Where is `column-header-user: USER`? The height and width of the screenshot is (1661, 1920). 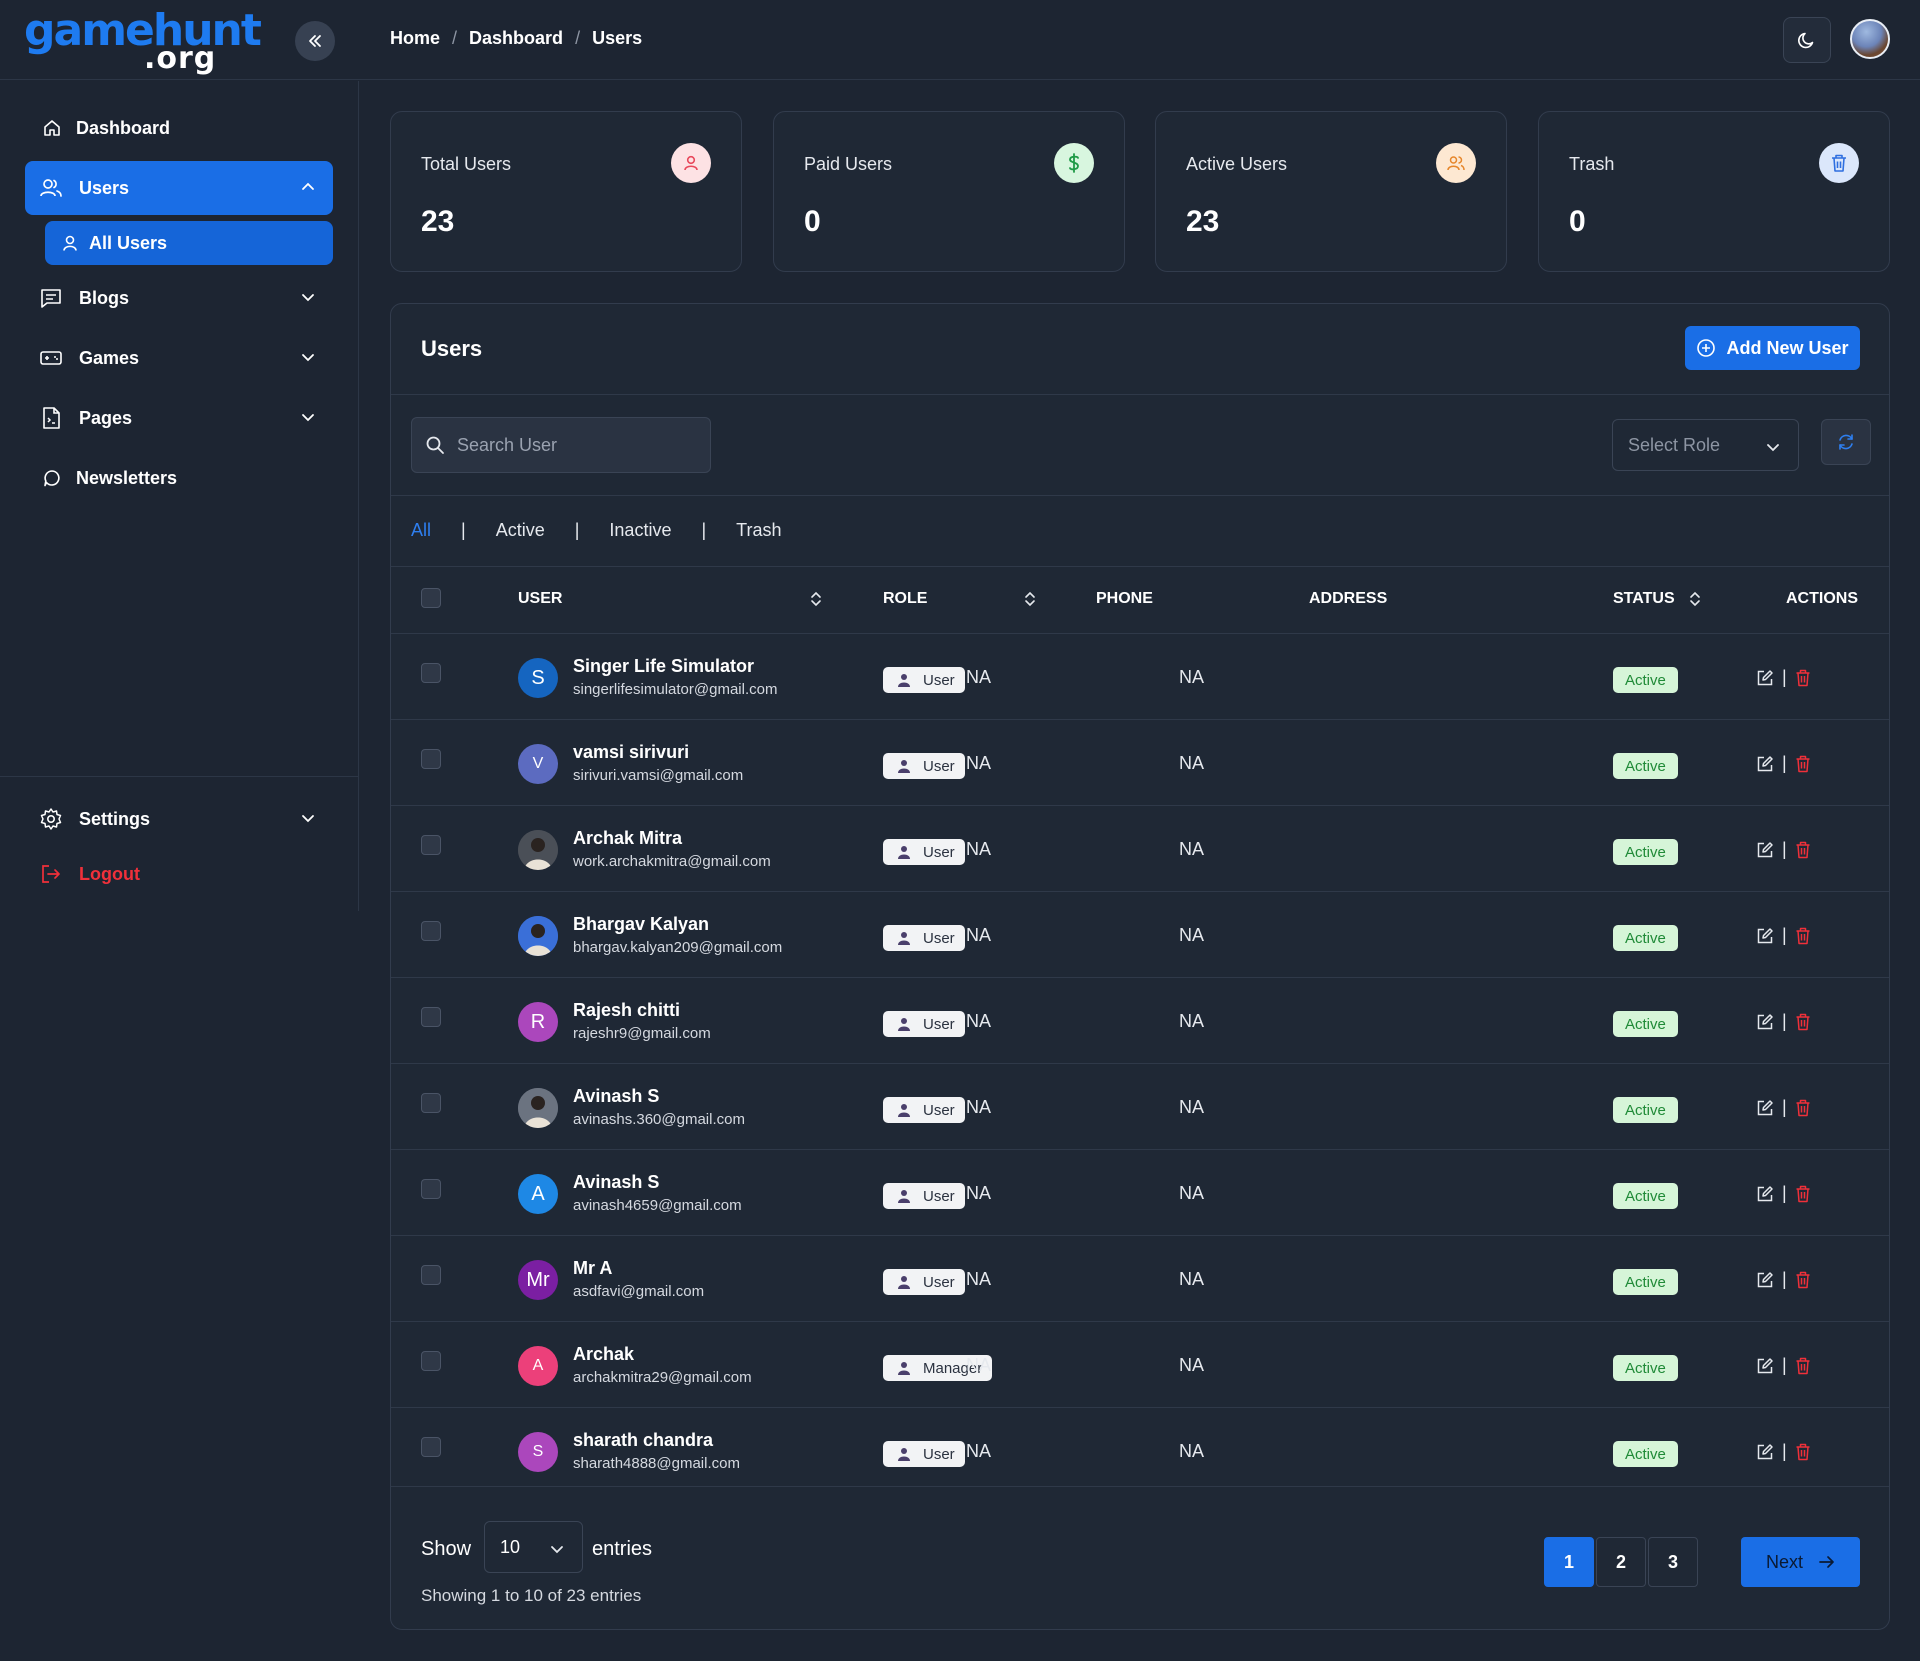 column-header-user: USER is located at coordinates (670, 599).